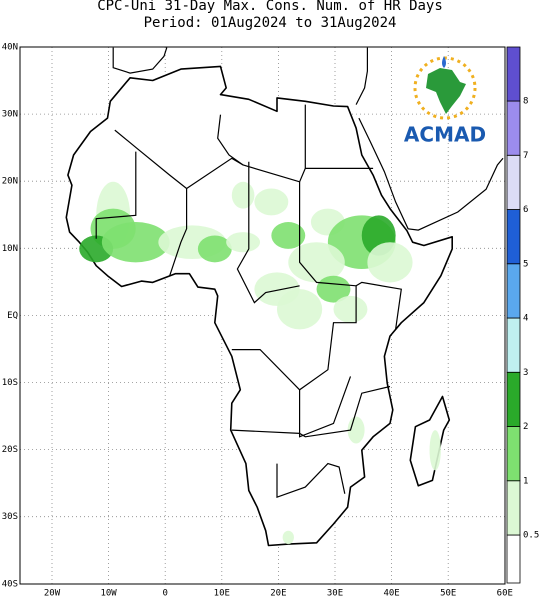  What do you see at coordinates (525, 102) in the screenshot?
I see `colorbar-label: 8` at bounding box center [525, 102].